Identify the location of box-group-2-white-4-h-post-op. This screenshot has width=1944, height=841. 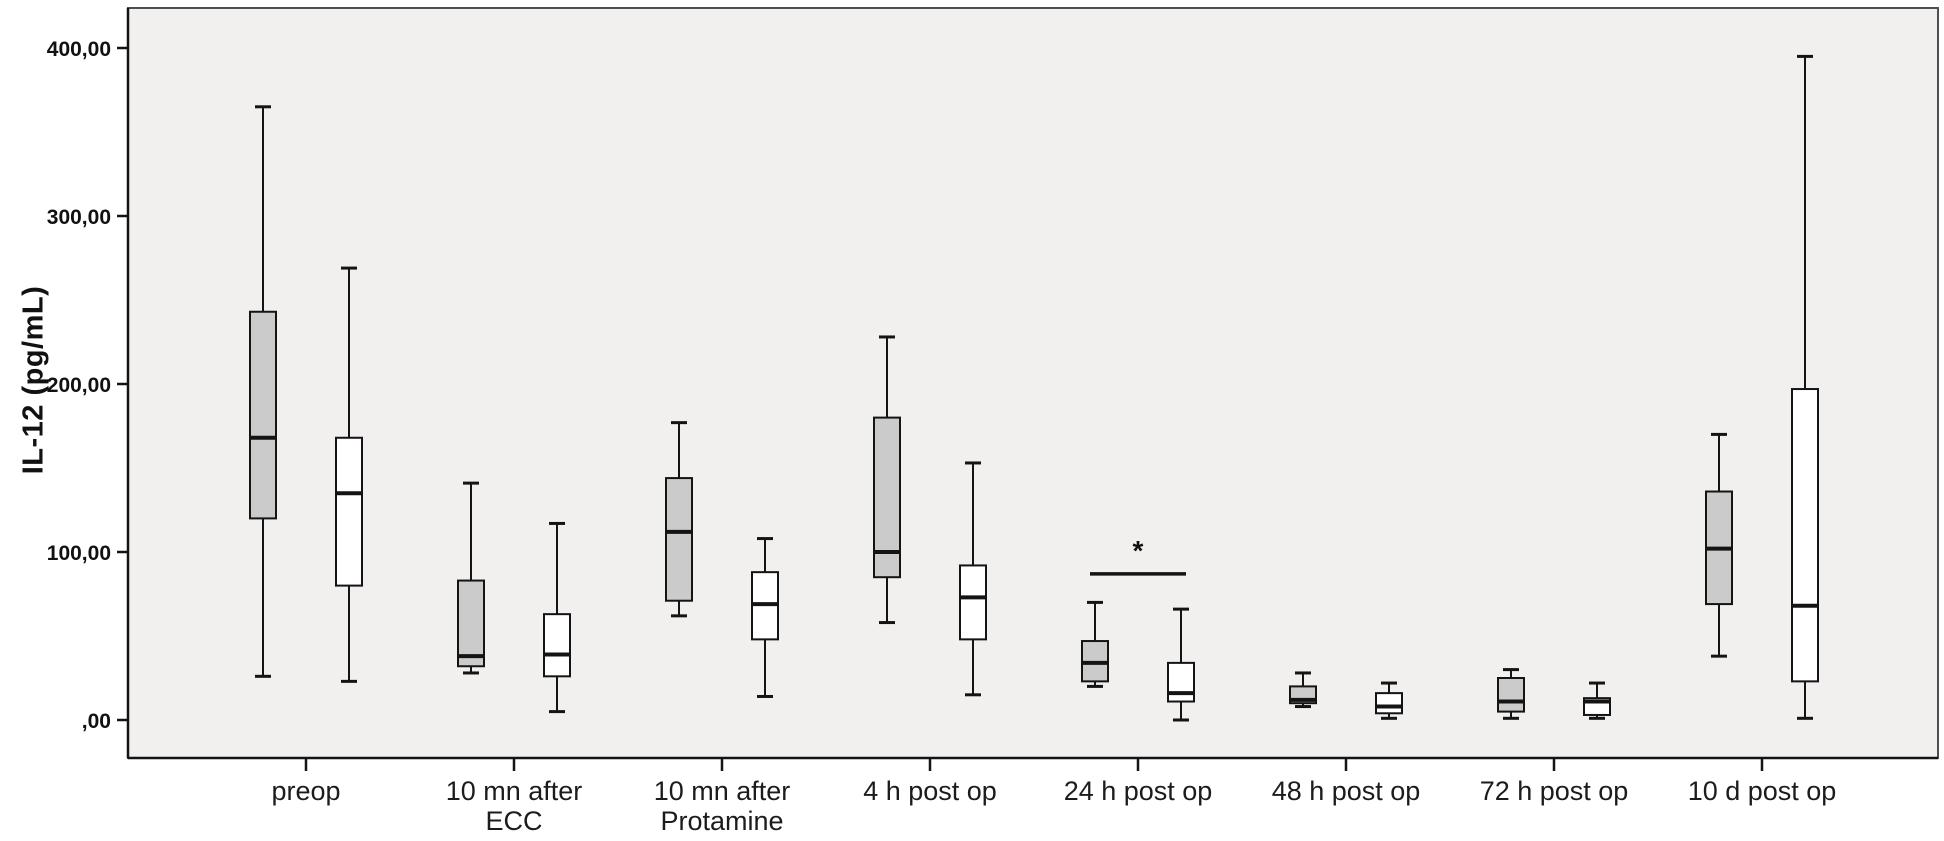
(973, 602).